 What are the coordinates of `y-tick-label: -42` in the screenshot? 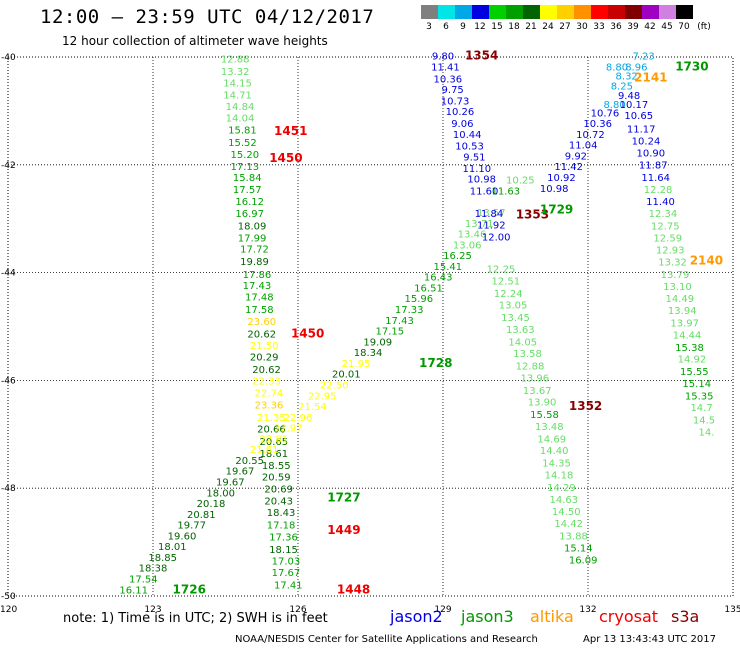 It's located at (8, 166).